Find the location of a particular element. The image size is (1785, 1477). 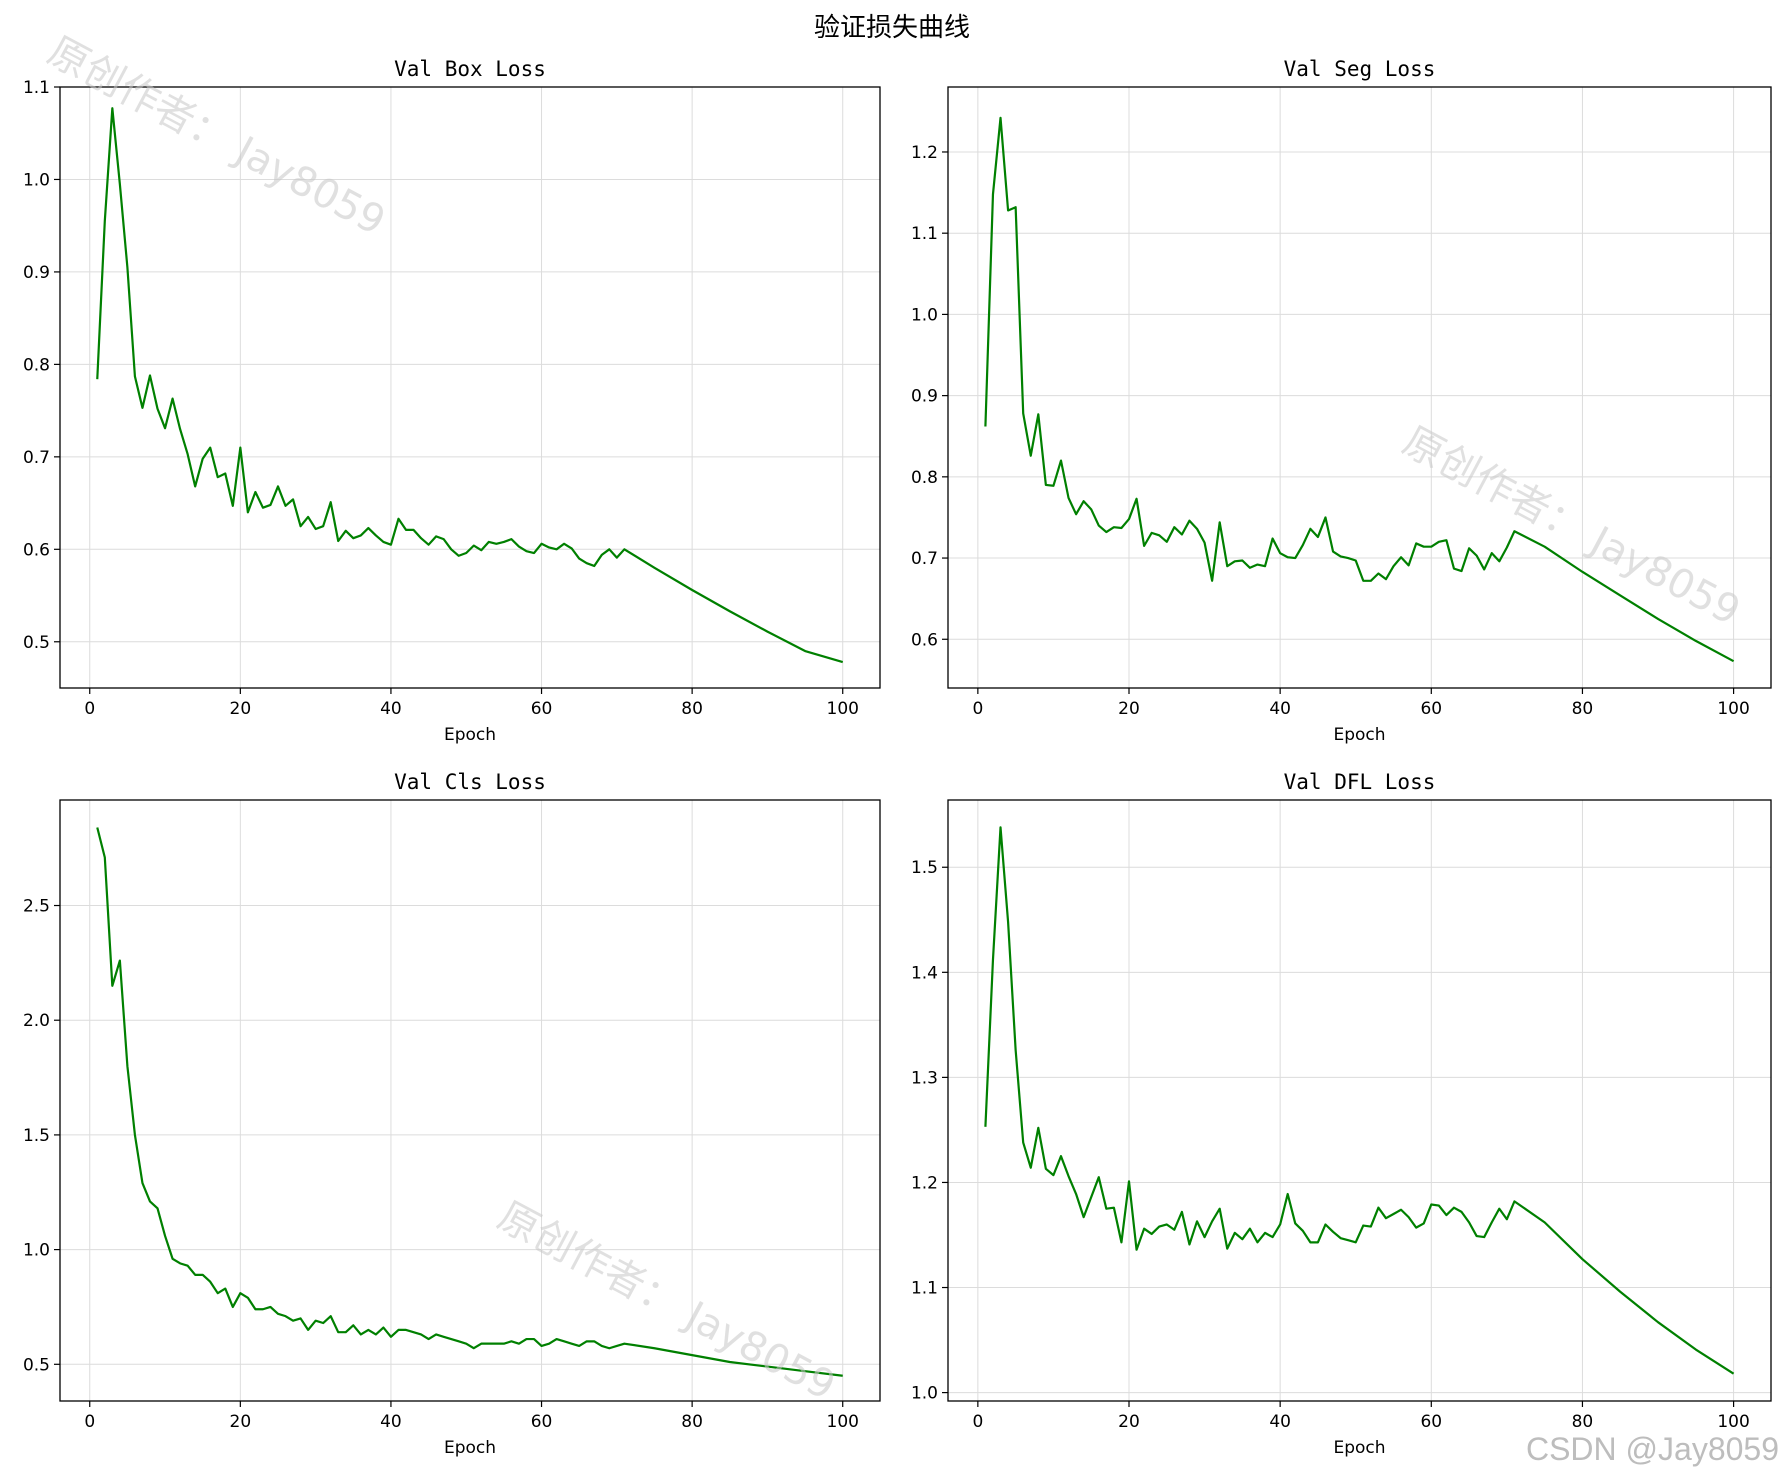

subplot-title: Val Cls Loss is located at coordinates (470, 782).